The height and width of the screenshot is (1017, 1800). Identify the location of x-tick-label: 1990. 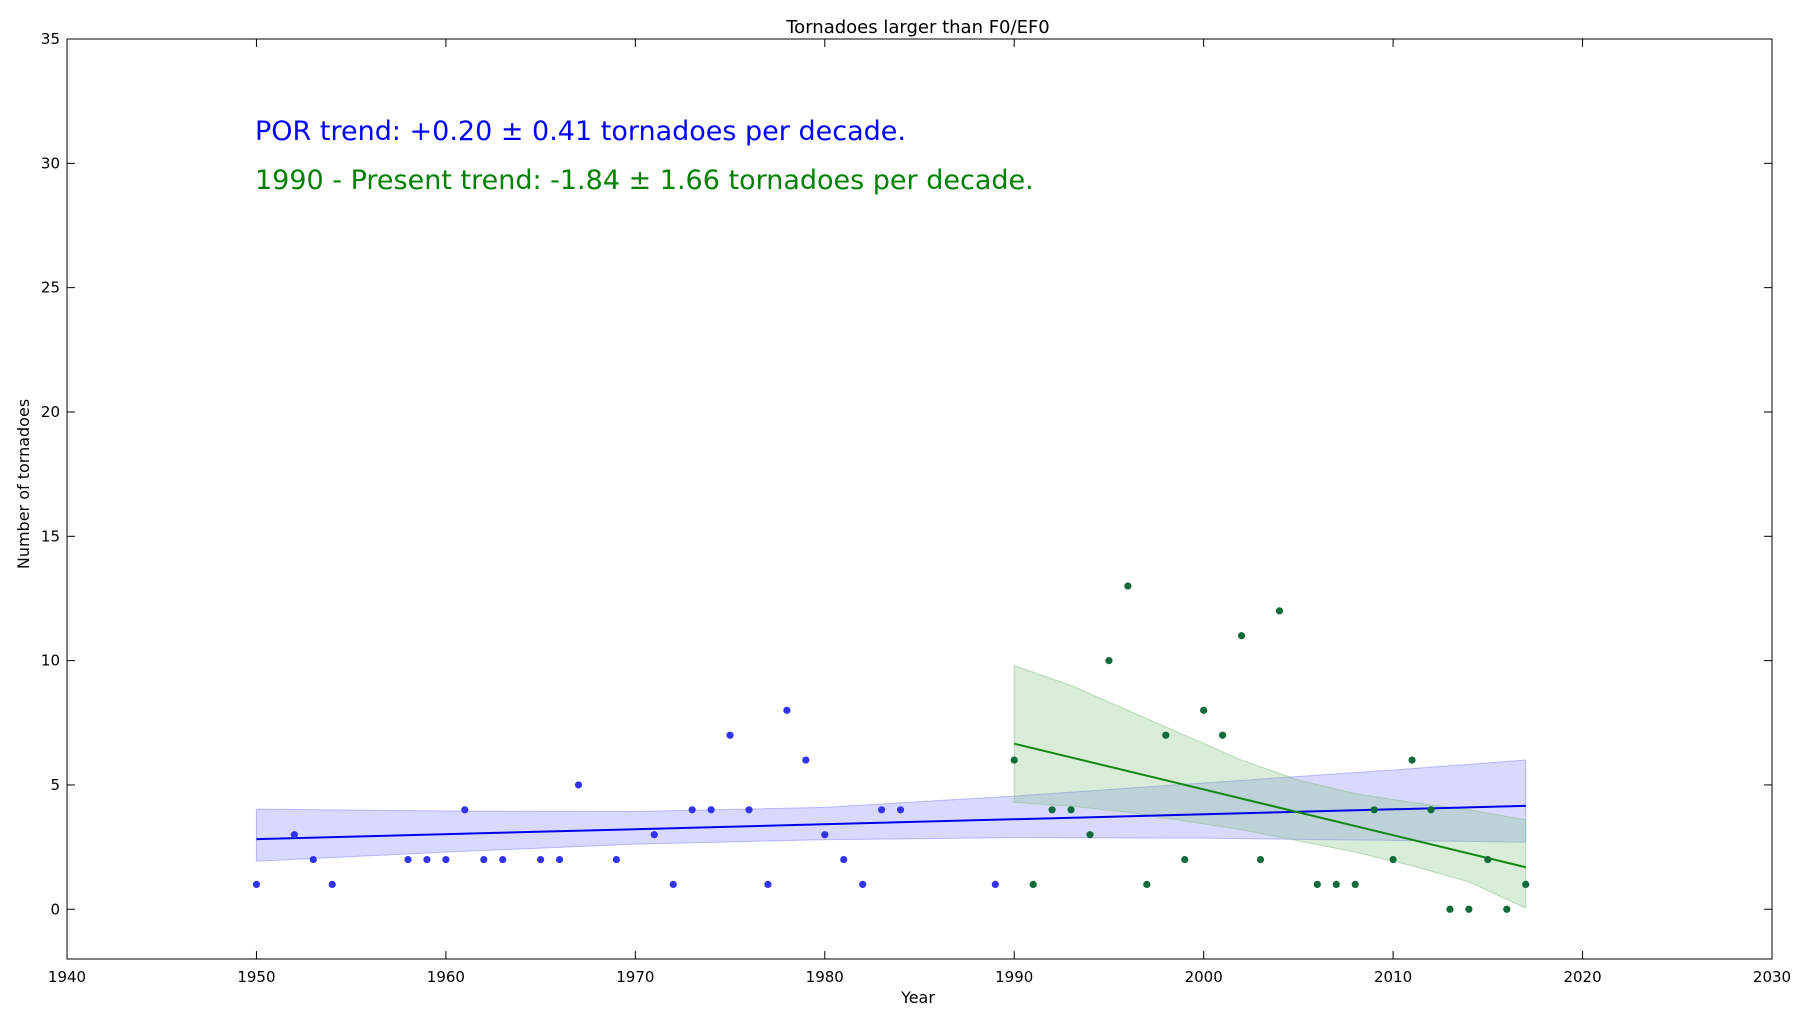
(1014, 977).